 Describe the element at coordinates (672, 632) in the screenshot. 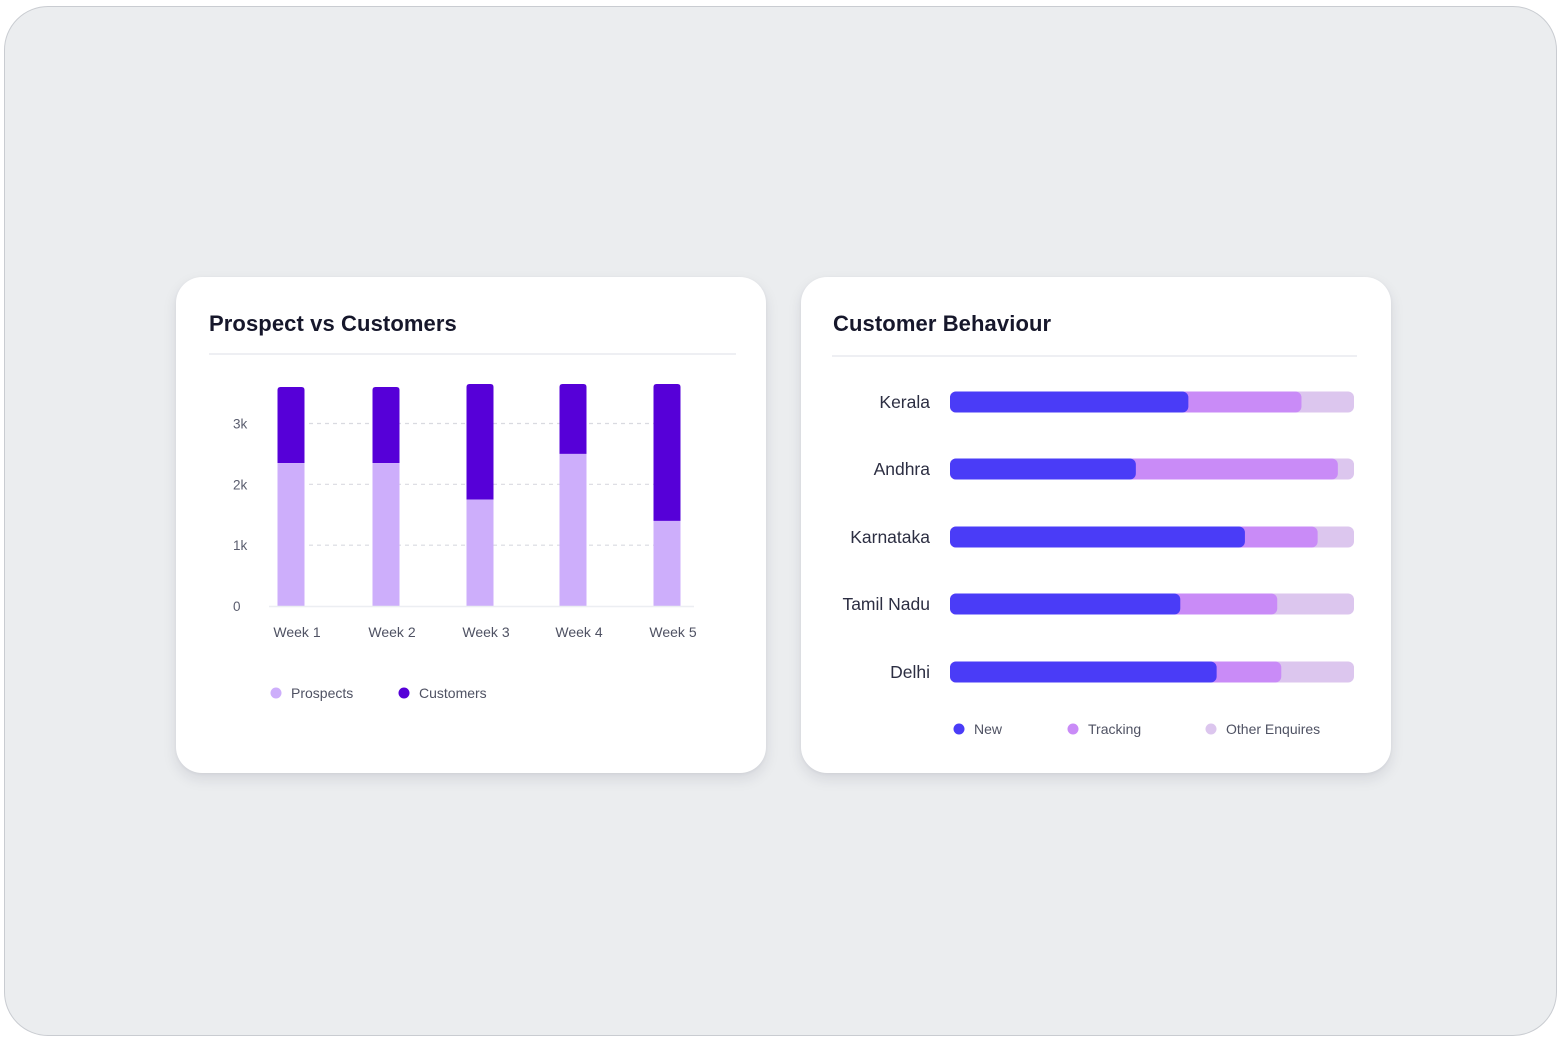

I see `x-tick-label: Week 5` at that location.